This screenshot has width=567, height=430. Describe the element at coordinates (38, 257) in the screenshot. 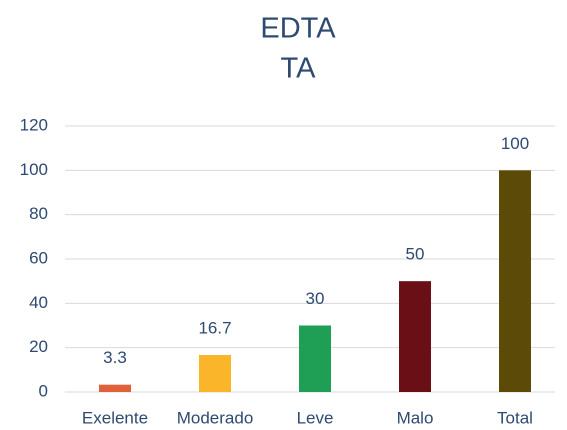

I see `y-tick-label: 60` at that location.